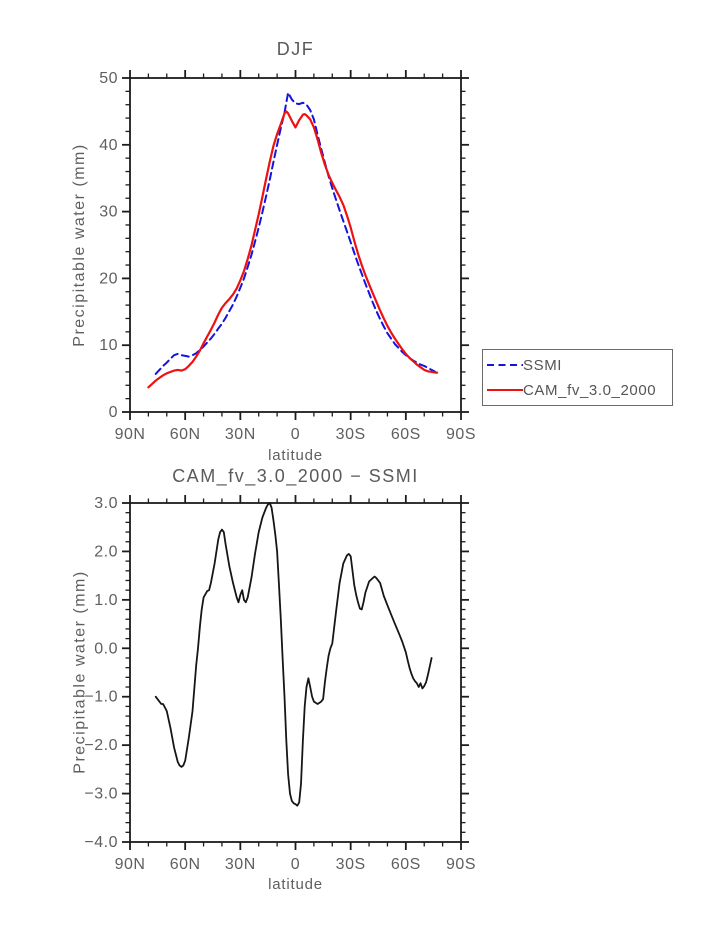 The image size is (723, 935). What do you see at coordinates (79, 245) in the screenshot?
I see `top-chart-ylabel: Precipitable water (mm)` at bounding box center [79, 245].